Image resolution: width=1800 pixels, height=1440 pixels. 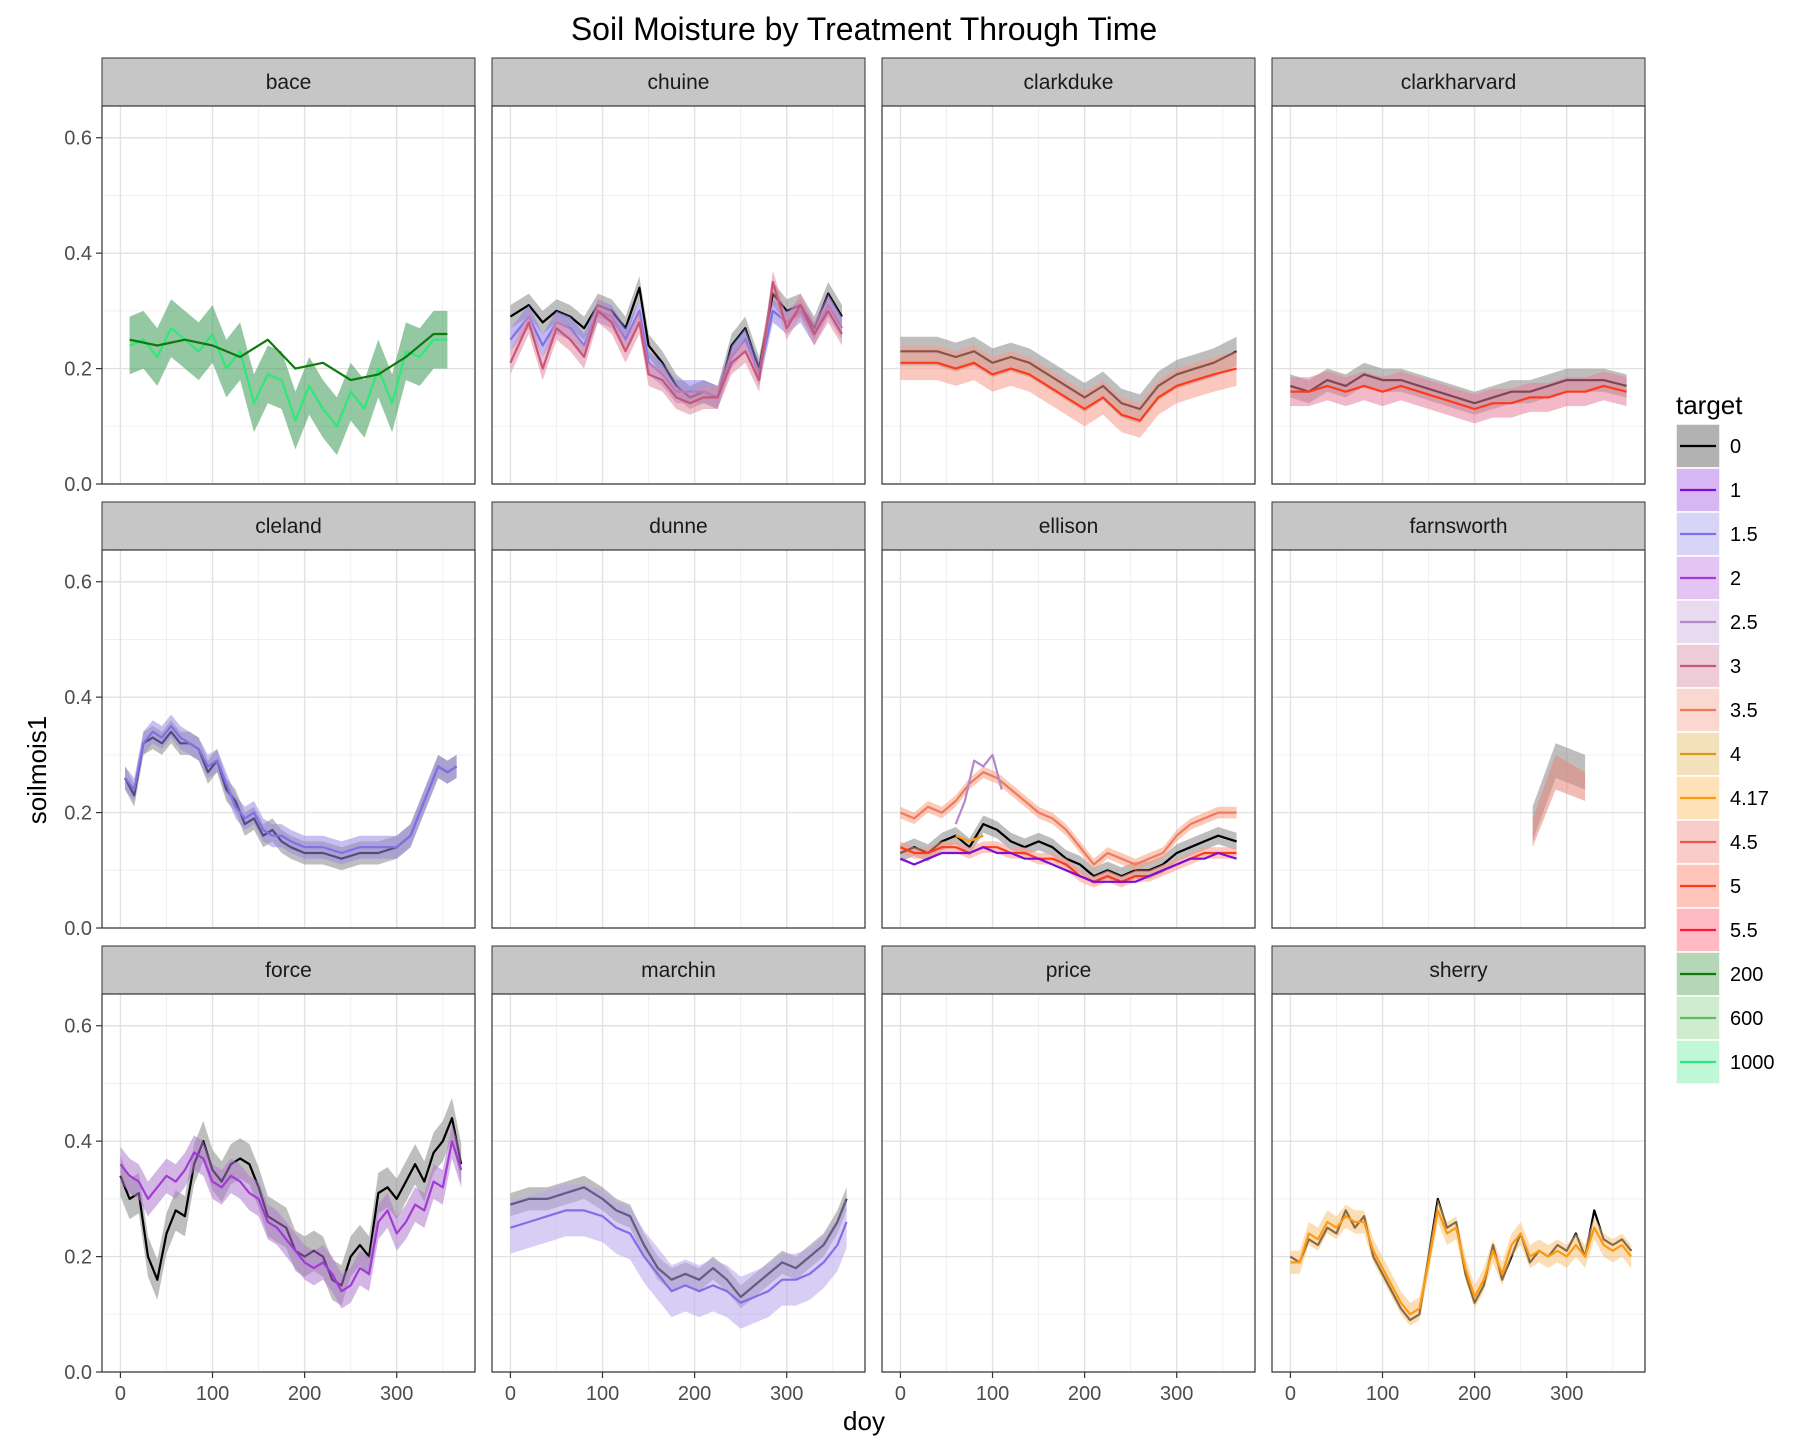 I want to click on strip-label: cleland, so click(x=288, y=526).